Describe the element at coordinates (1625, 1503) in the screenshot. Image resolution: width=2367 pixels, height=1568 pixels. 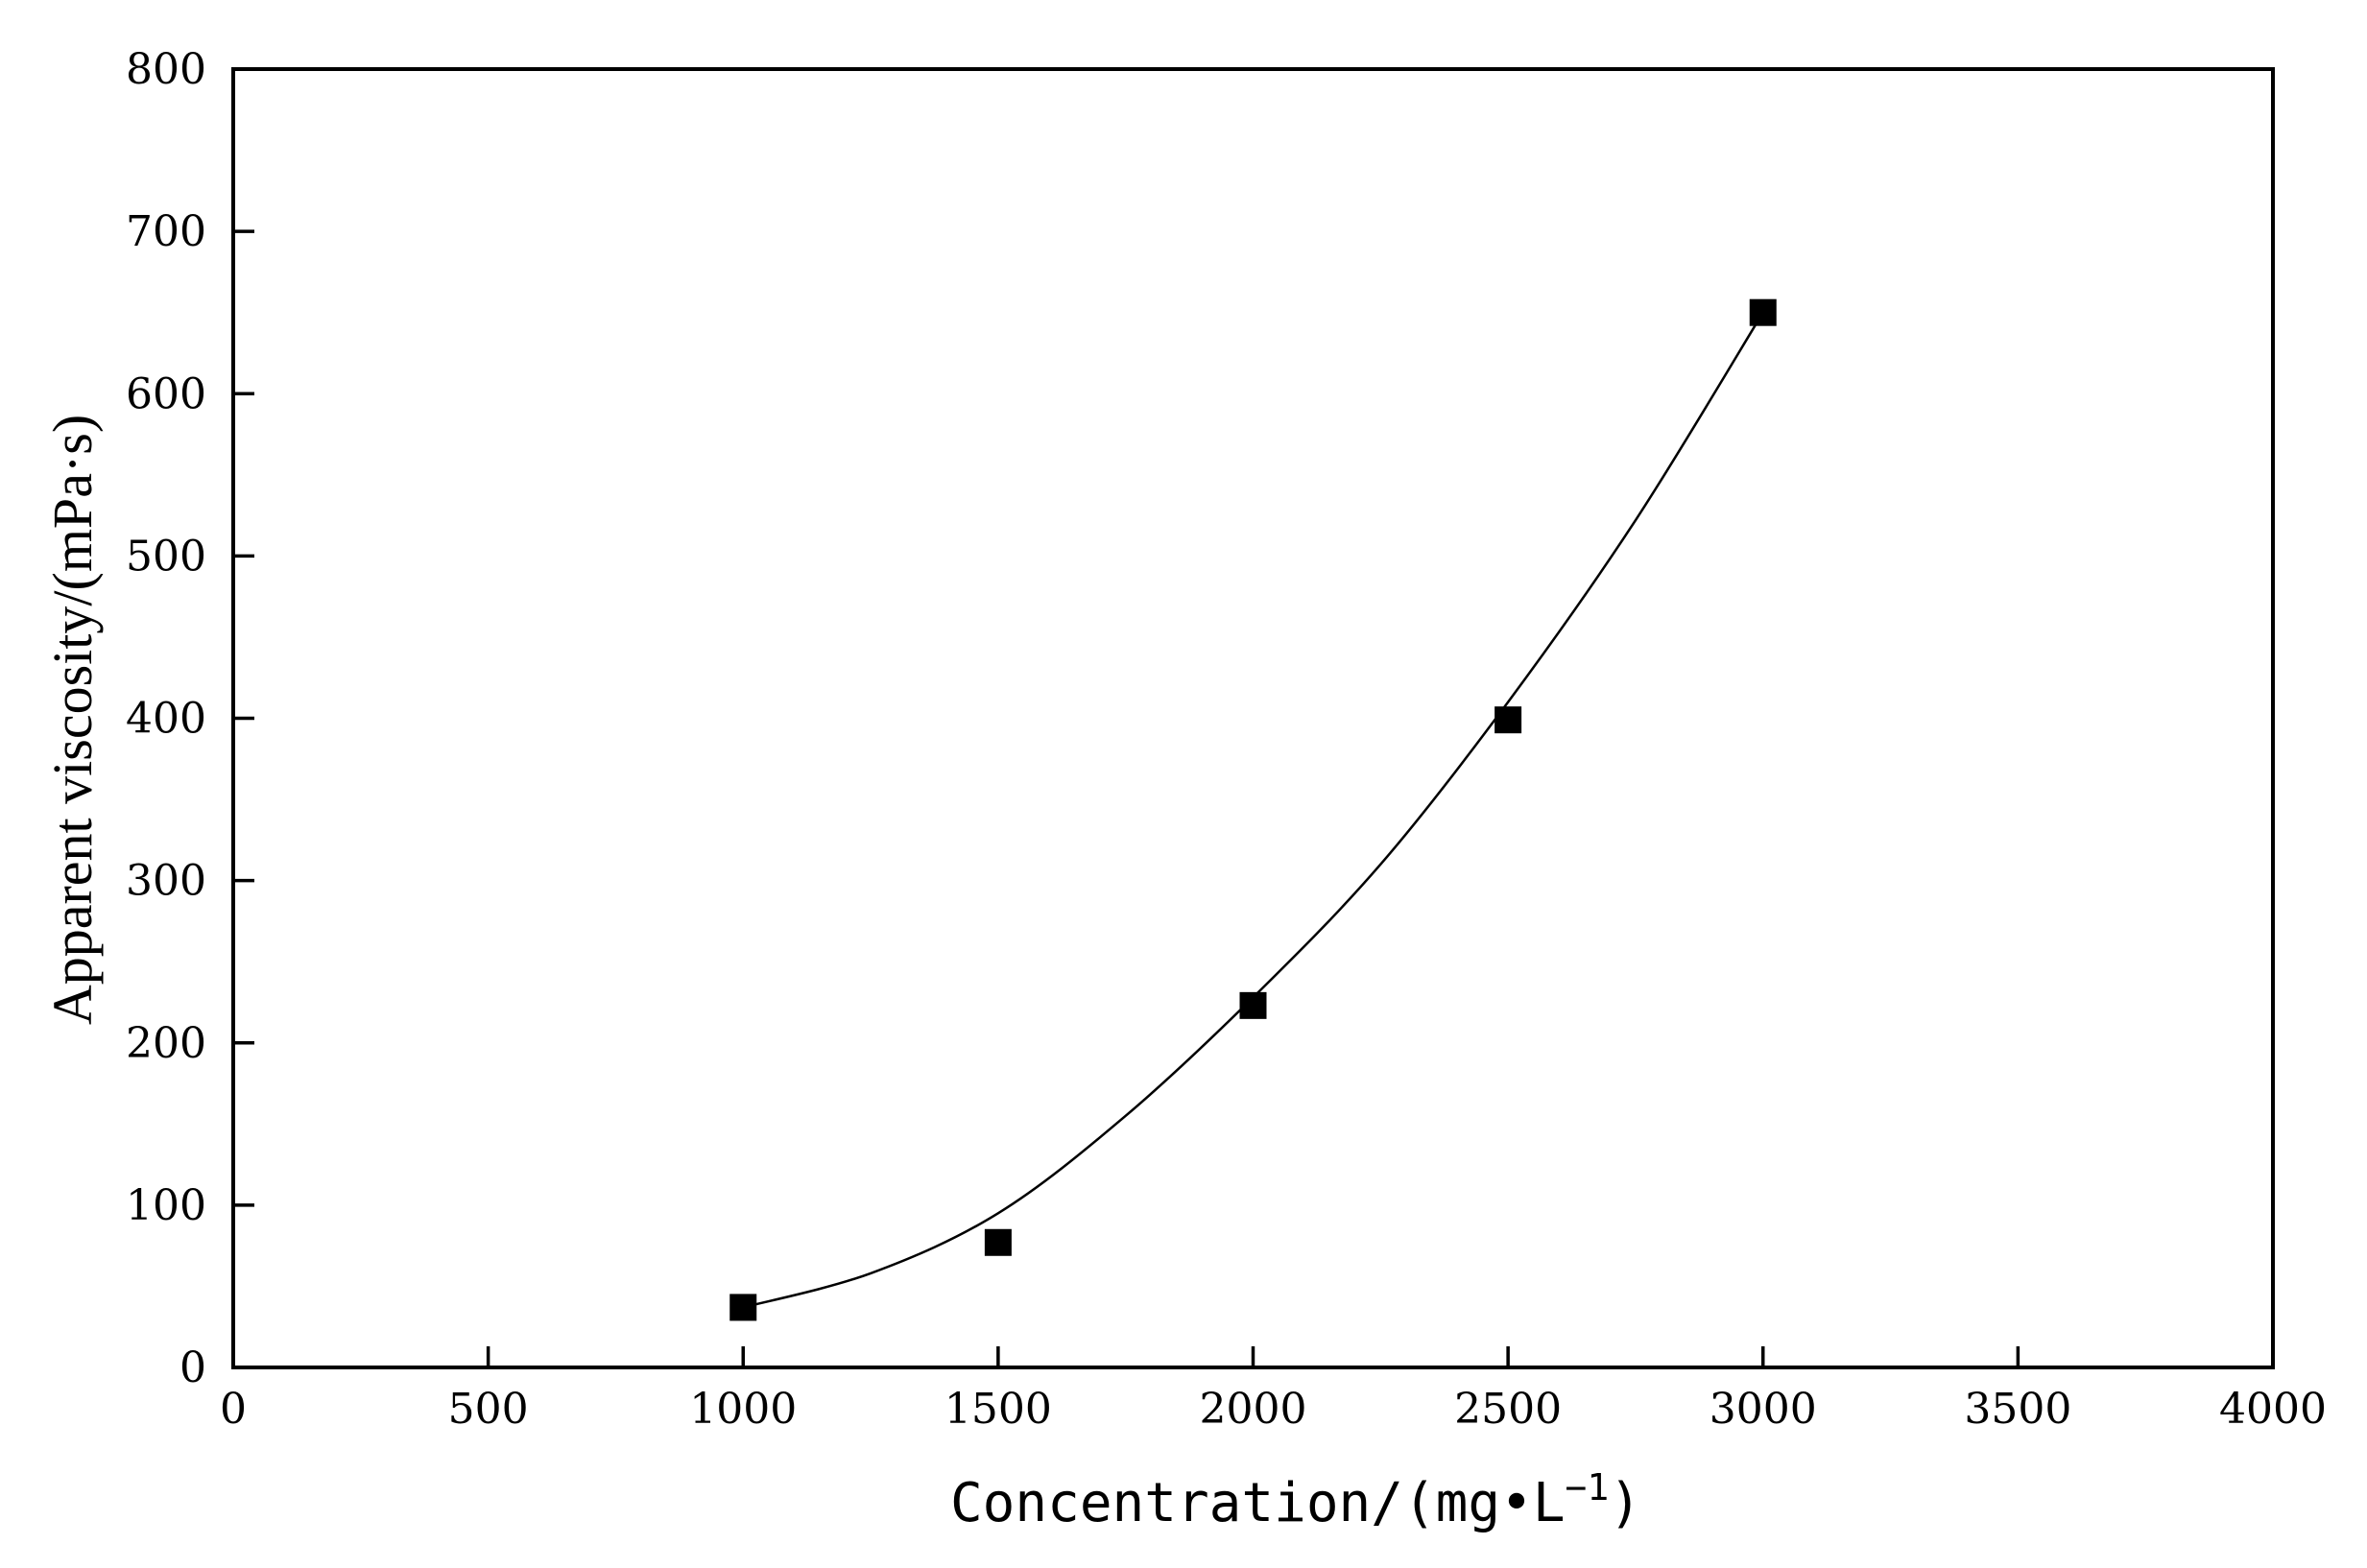
I see `x-axis-label-close: )` at that location.